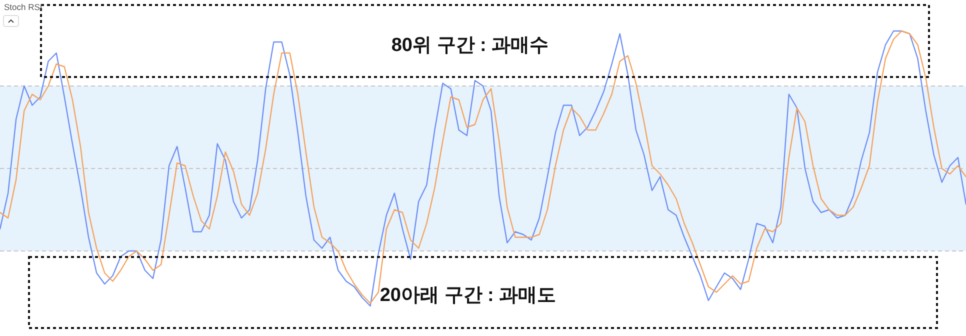 The width and height of the screenshot is (966, 336). Describe the element at coordinates (470, 45) in the screenshot. I see `annotation: 80위 구간 : 과매수` at that location.